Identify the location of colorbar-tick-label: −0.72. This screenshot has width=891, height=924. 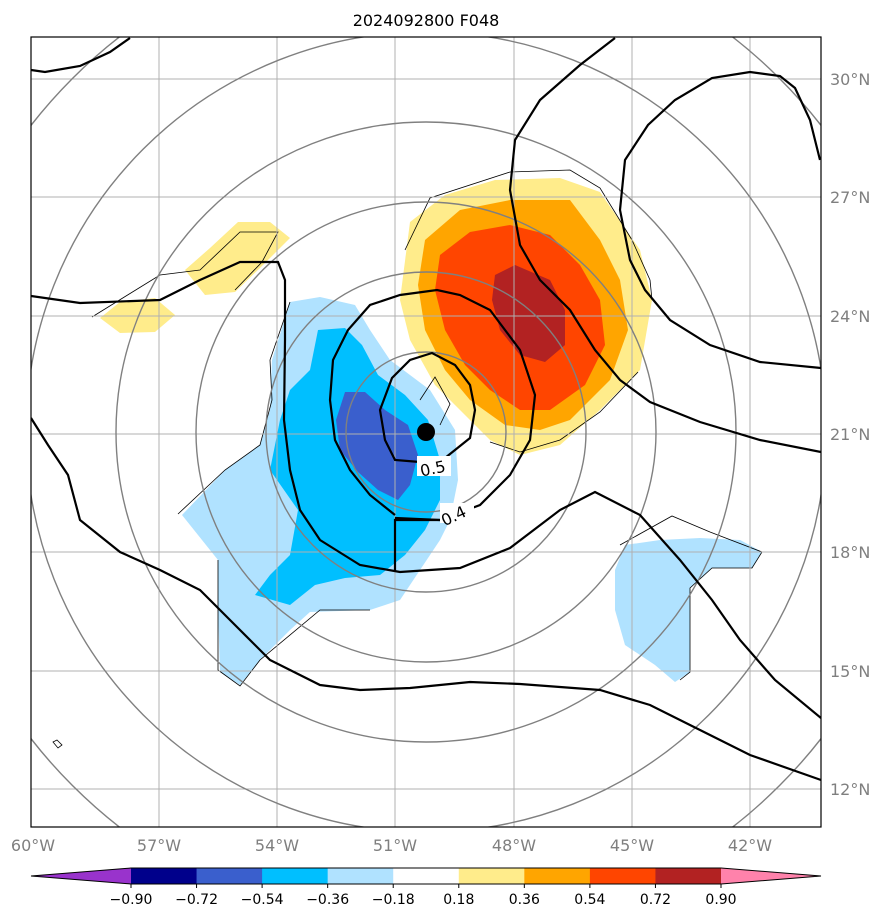
(196, 900).